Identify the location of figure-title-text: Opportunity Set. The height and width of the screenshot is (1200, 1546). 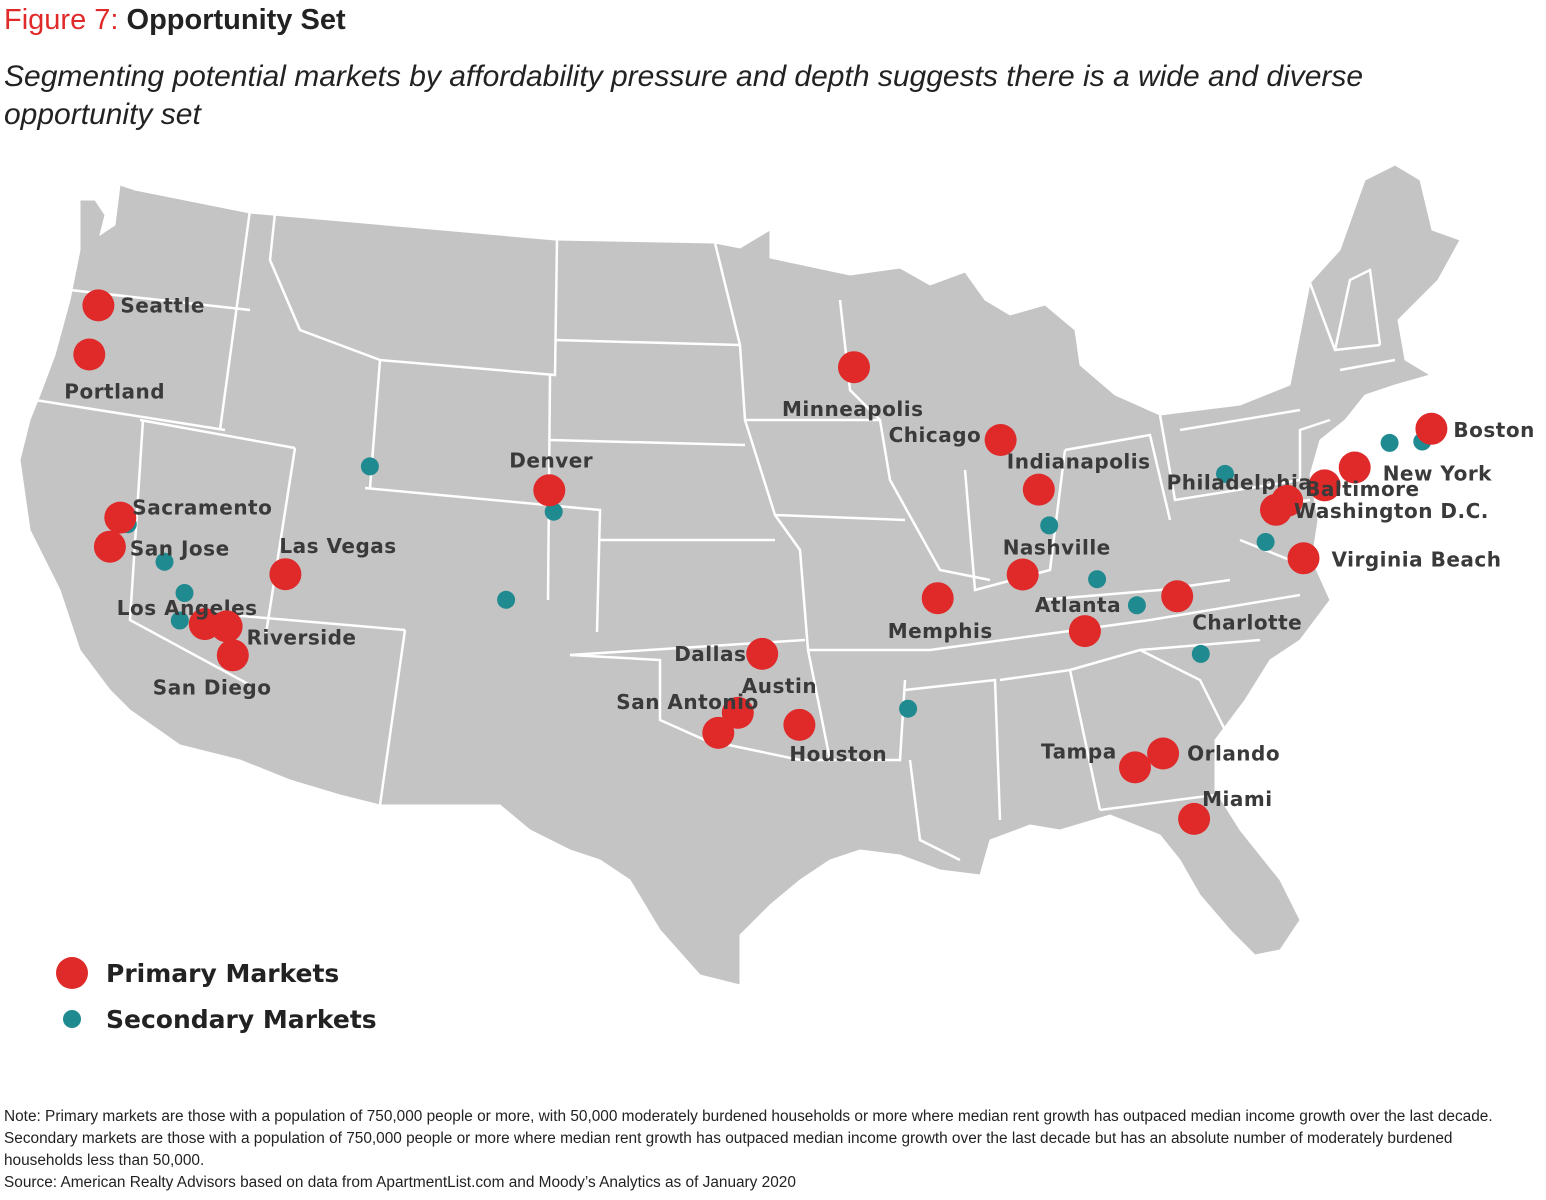
(236, 20).